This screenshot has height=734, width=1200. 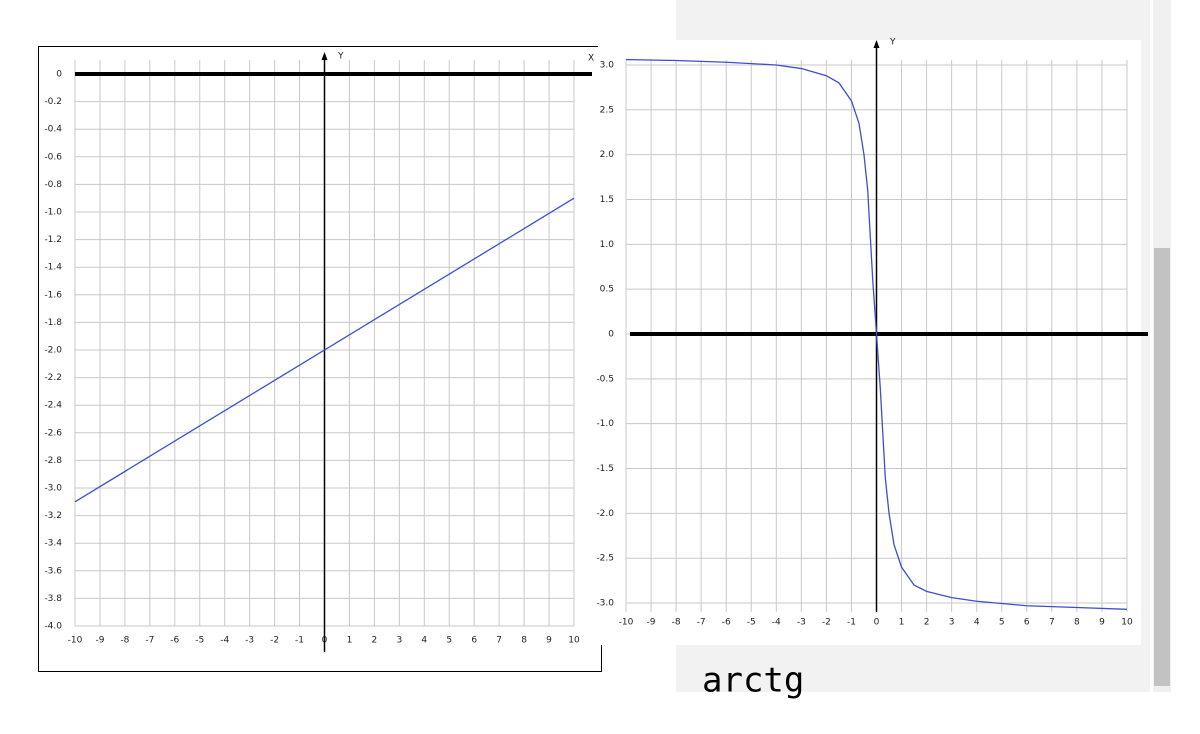 What do you see at coordinates (607, 290) in the screenshot?
I see `y-tick-label: 0.5` at bounding box center [607, 290].